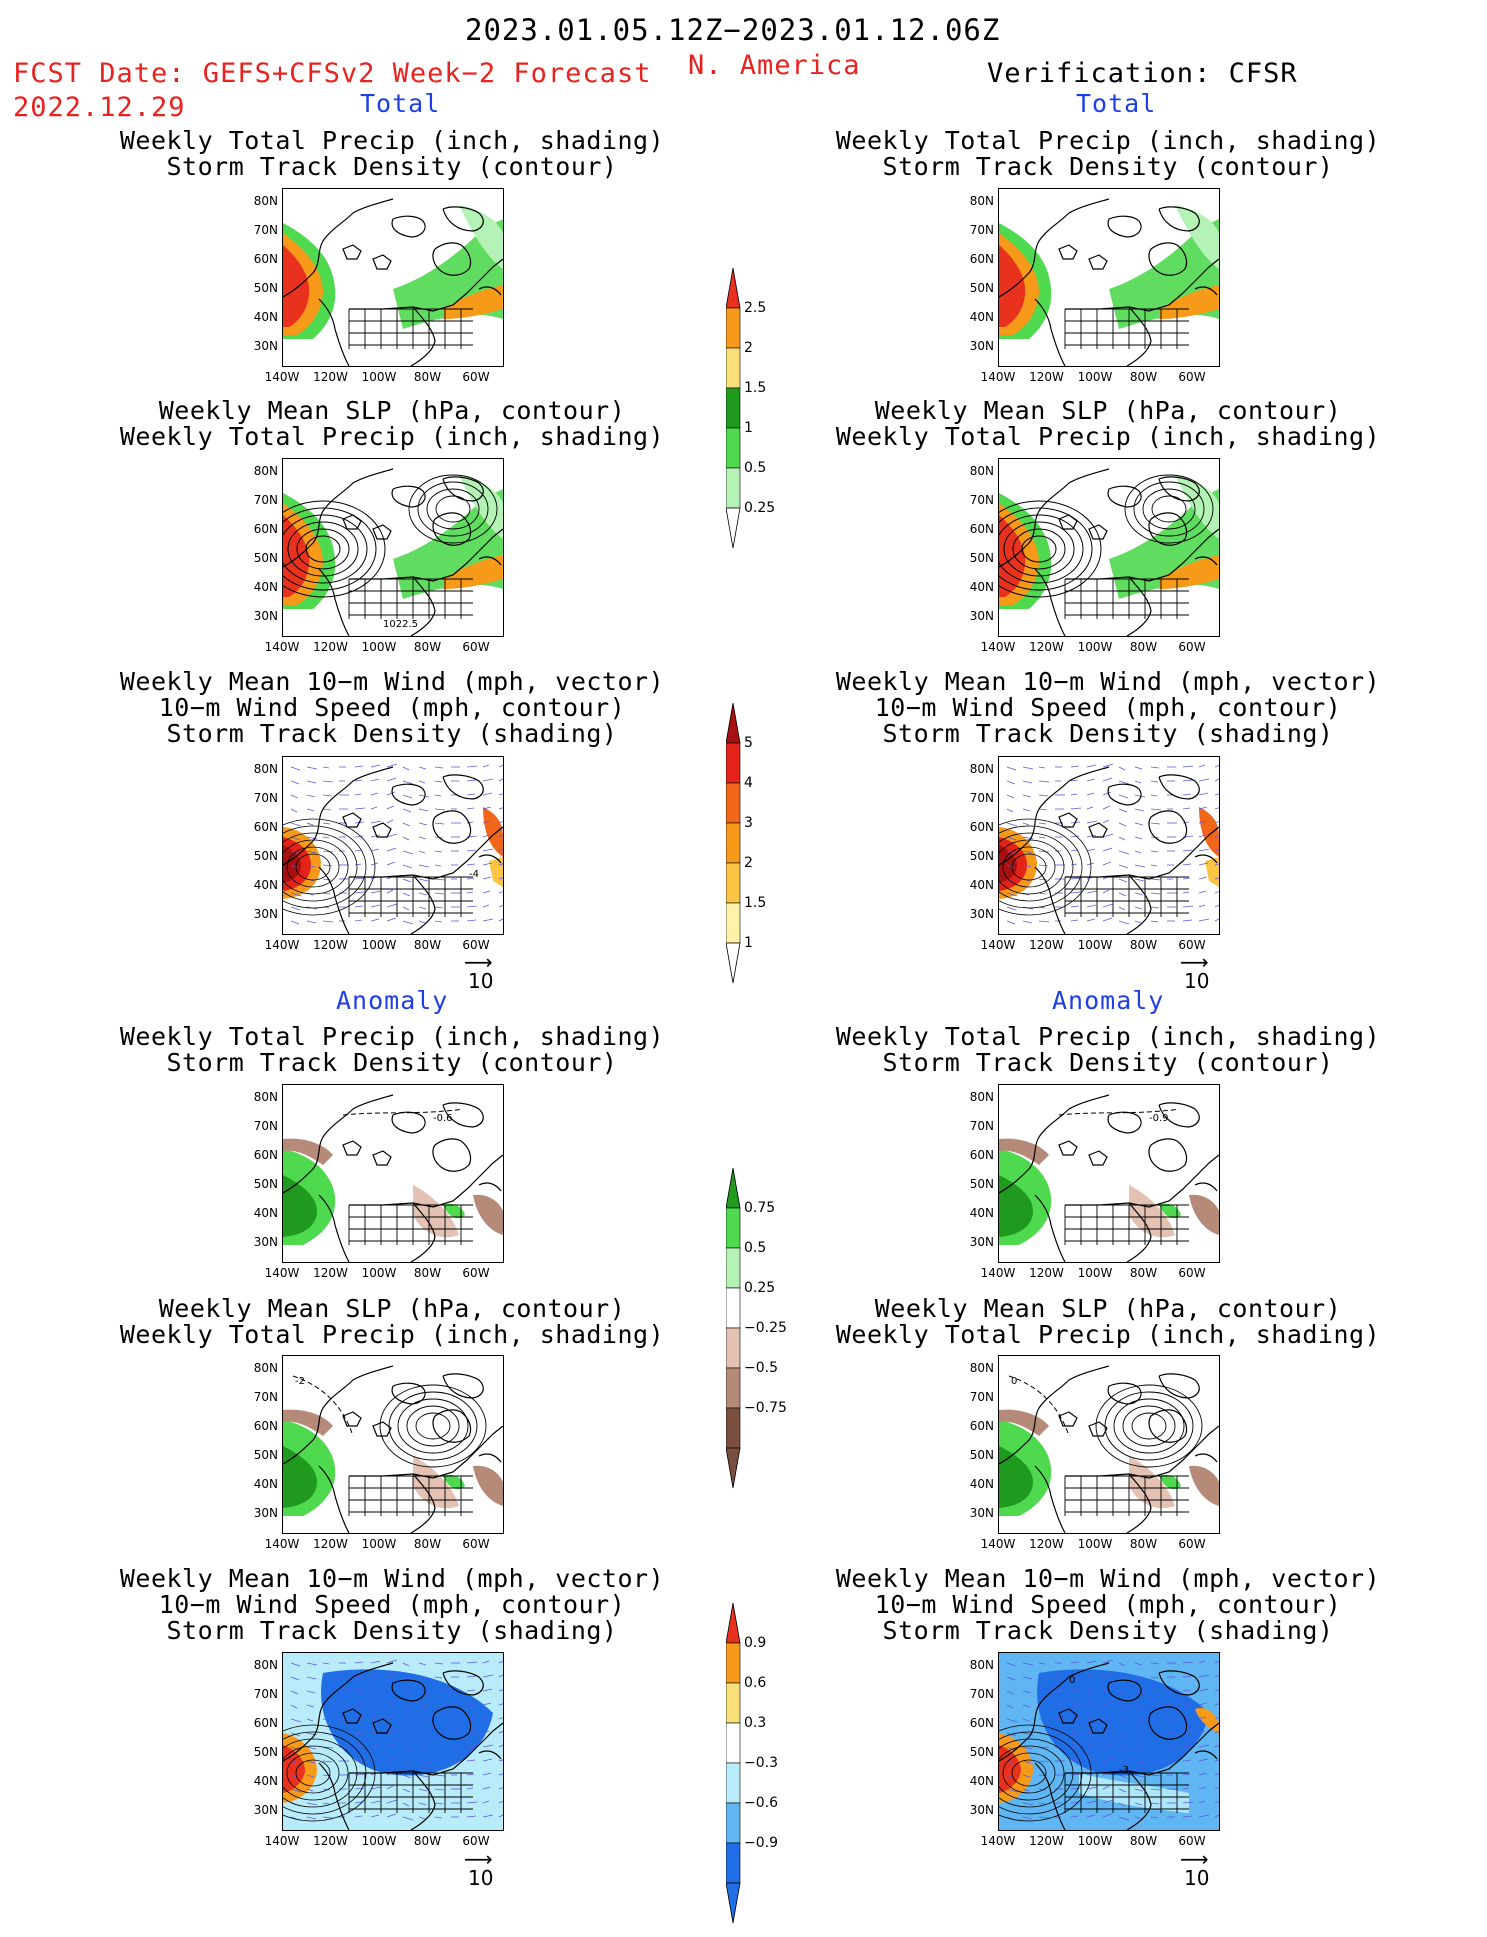  What do you see at coordinates (393, 552) in the screenshot?
I see `map-plot: 1022.5` at bounding box center [393, 552].